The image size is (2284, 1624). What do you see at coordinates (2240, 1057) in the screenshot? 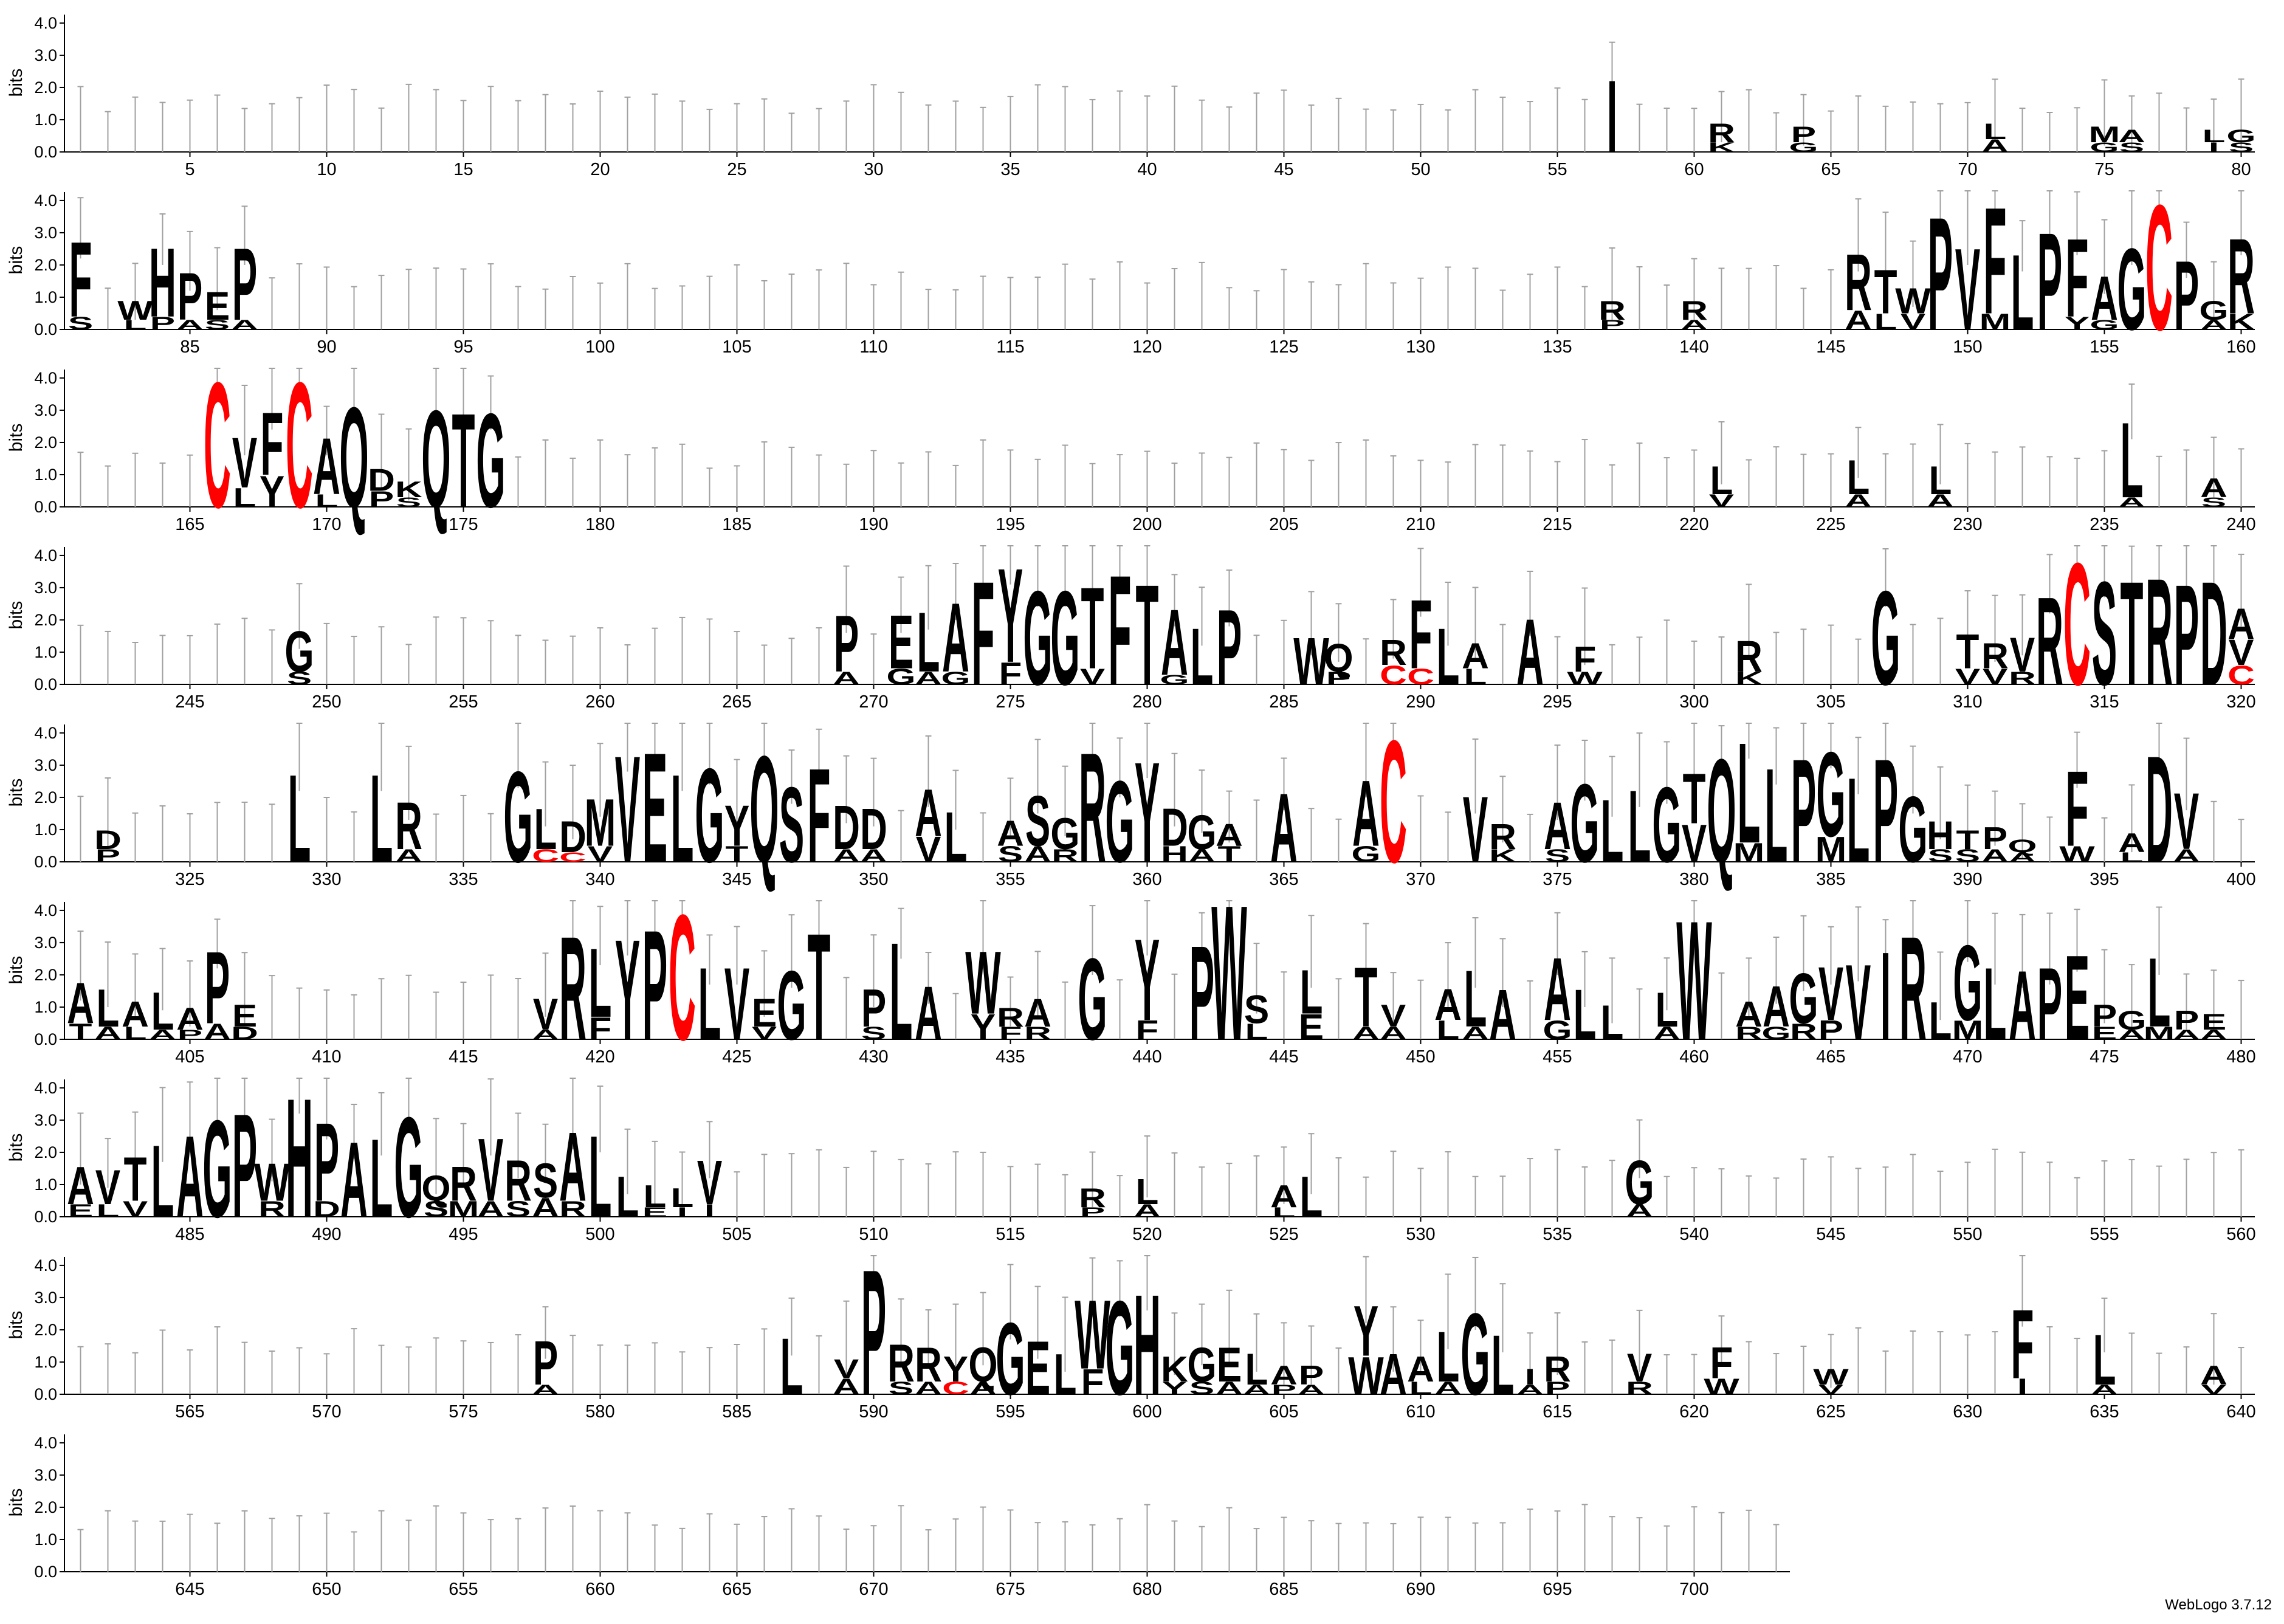
I see `x-tick-label: 480` at bounding box center [2240, 1057].